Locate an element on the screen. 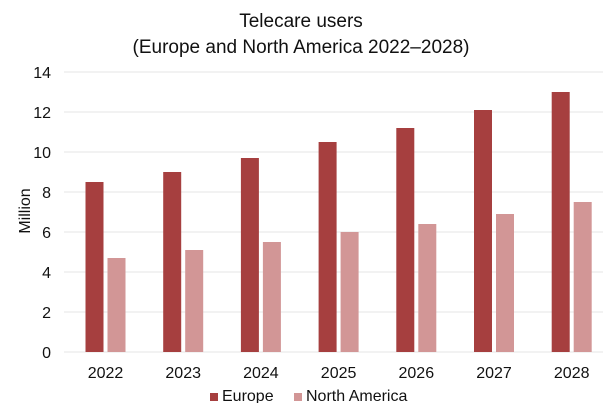  bar-north-america-2023 is located at coordinates (194, 301).